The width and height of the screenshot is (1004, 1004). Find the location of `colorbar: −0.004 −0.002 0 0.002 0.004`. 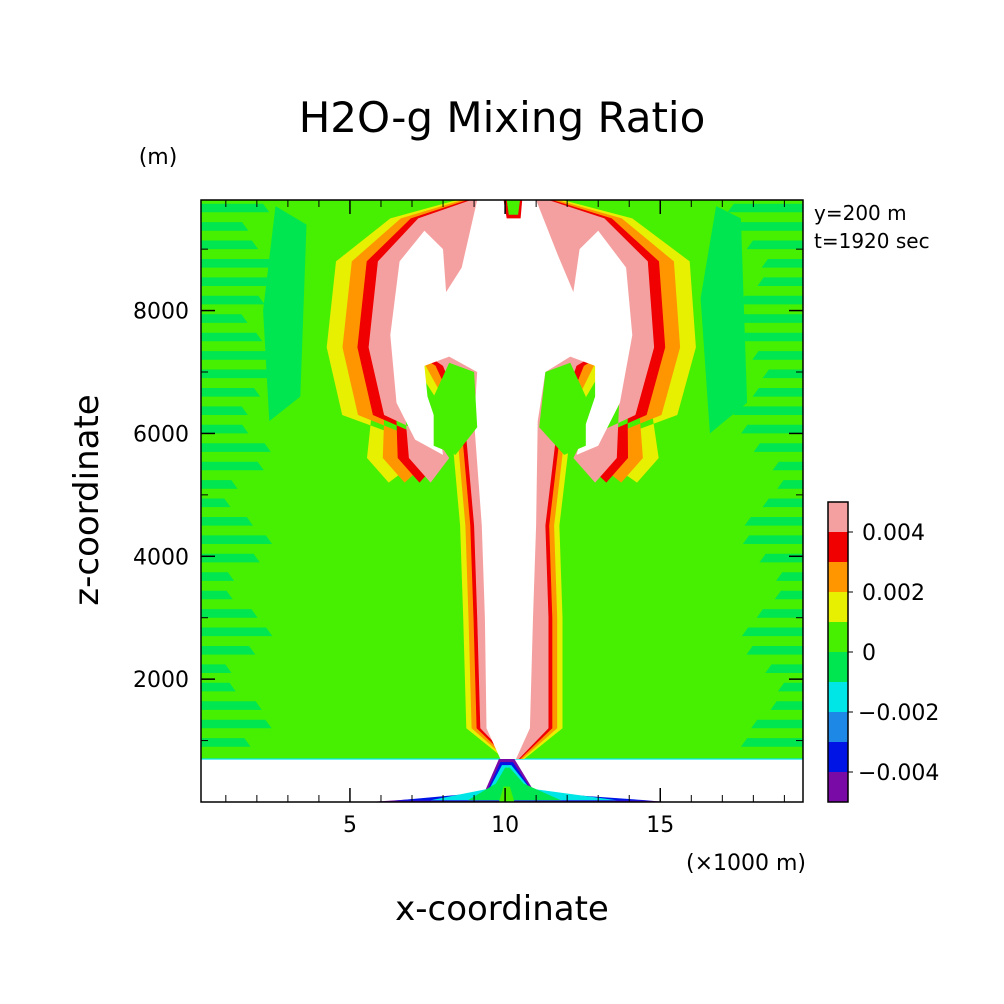

colorbar: −0.004 −0.002 0 0.002 0.004 is located at coordinates (883, 652).